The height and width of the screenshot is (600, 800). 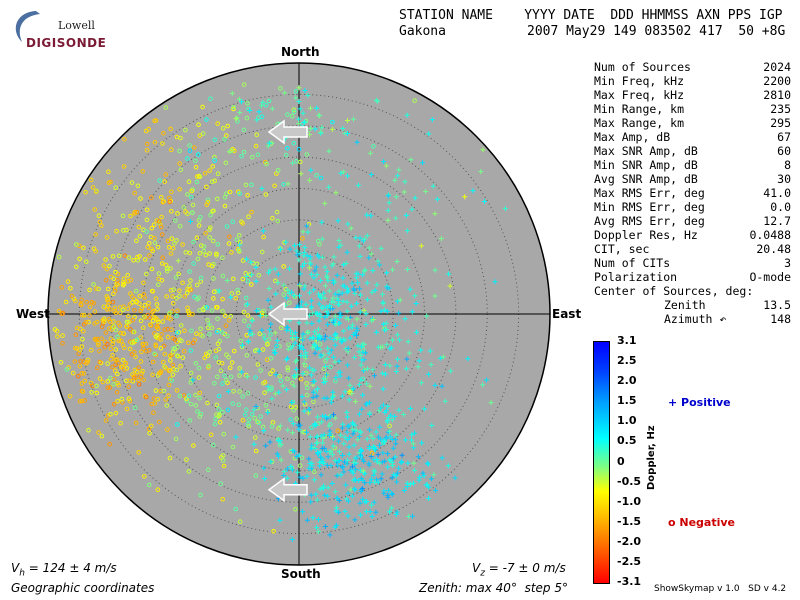 What do you see at coordinates (651, 457) in the screenshot?
I see `colorbar-title: Doppler, Hz` at bounding box center [651, 457].